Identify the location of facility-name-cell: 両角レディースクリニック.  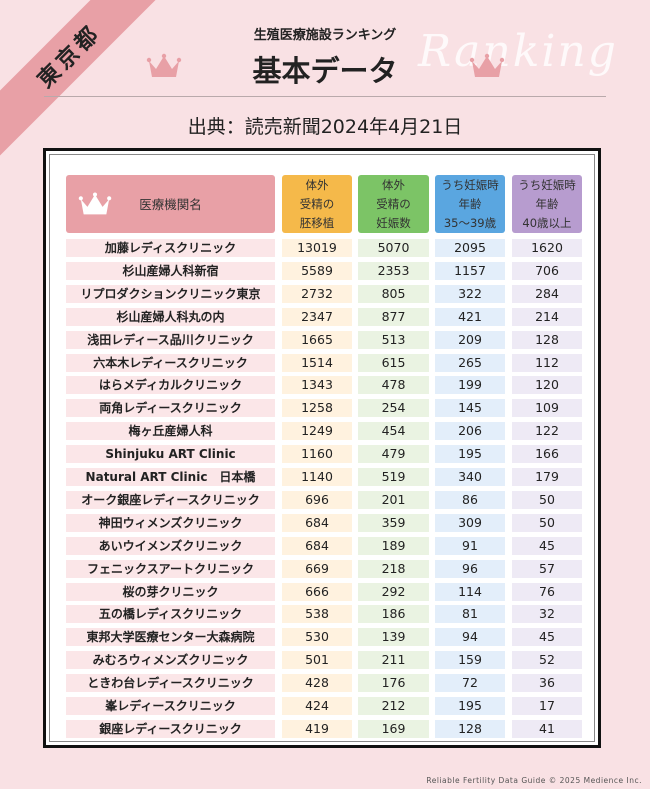
(170, 408).